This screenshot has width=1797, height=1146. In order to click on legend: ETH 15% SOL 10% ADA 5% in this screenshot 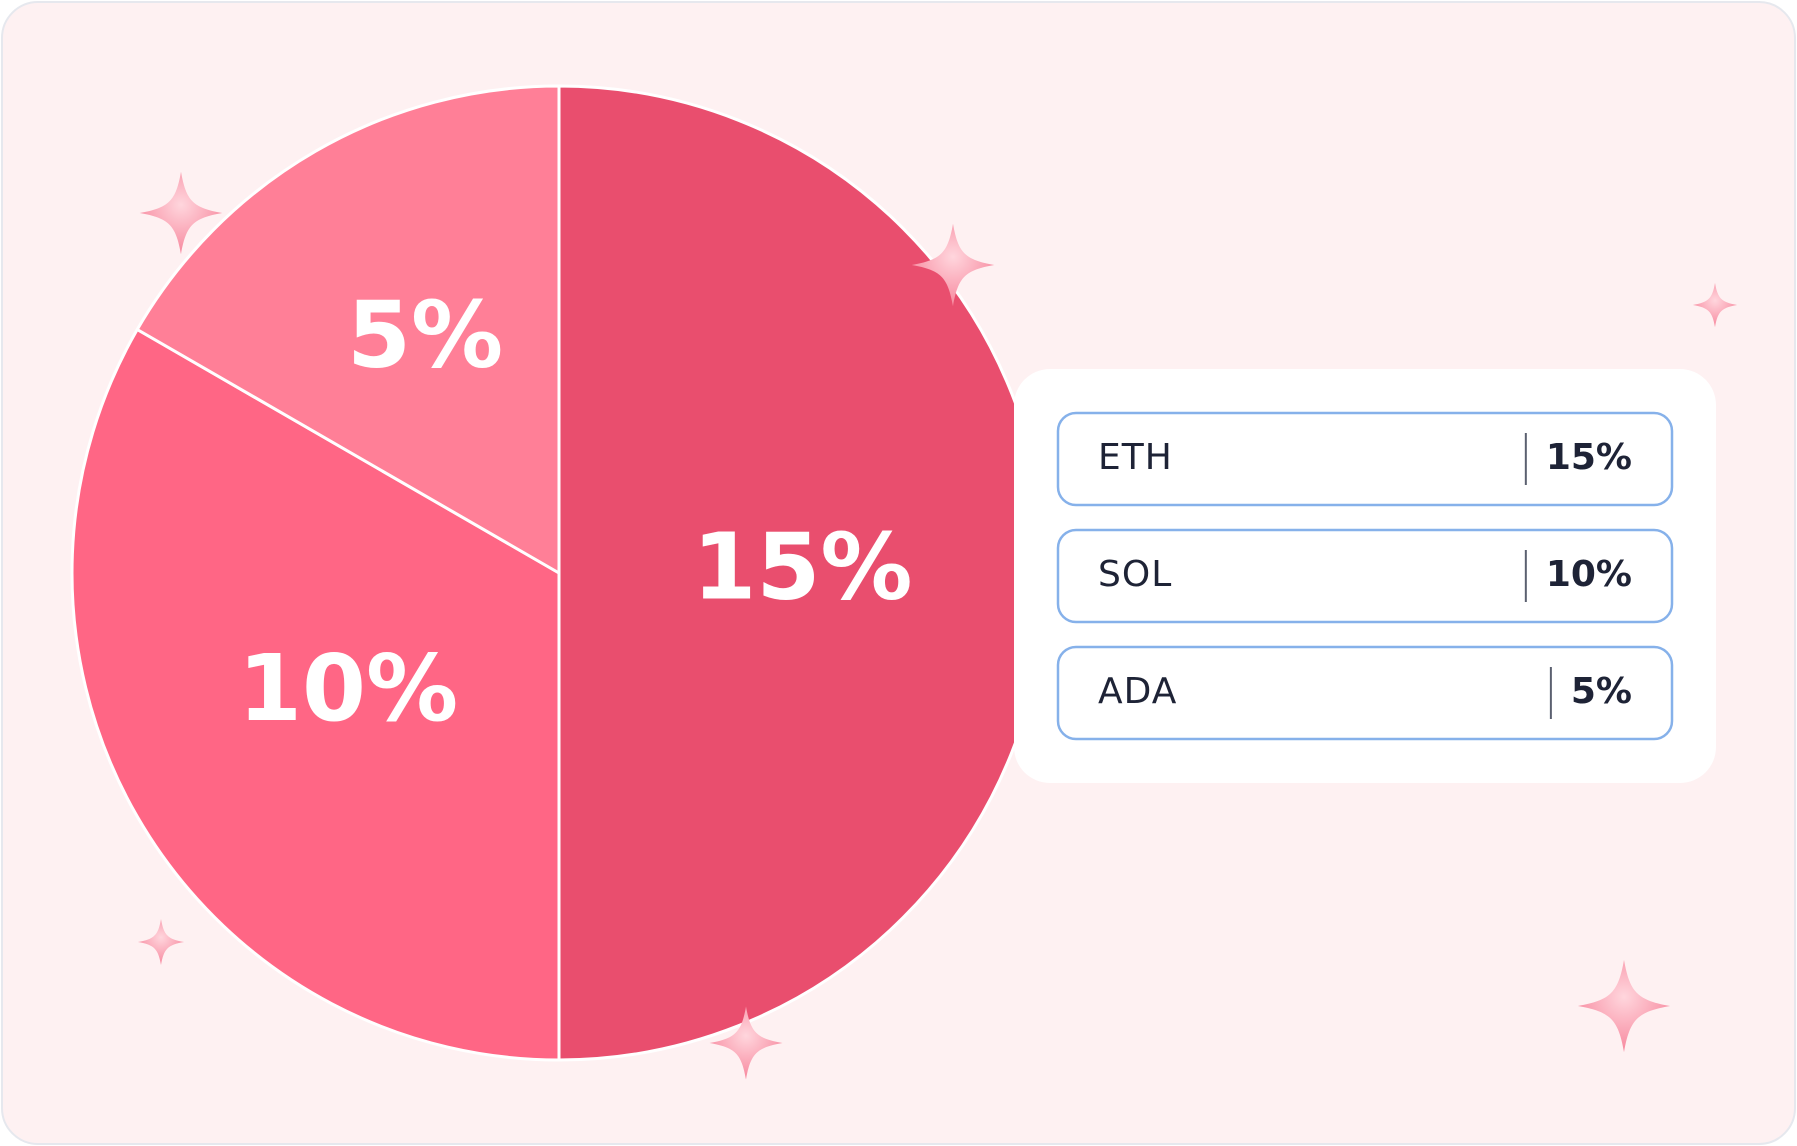, I will do `click(1365, 576)`.